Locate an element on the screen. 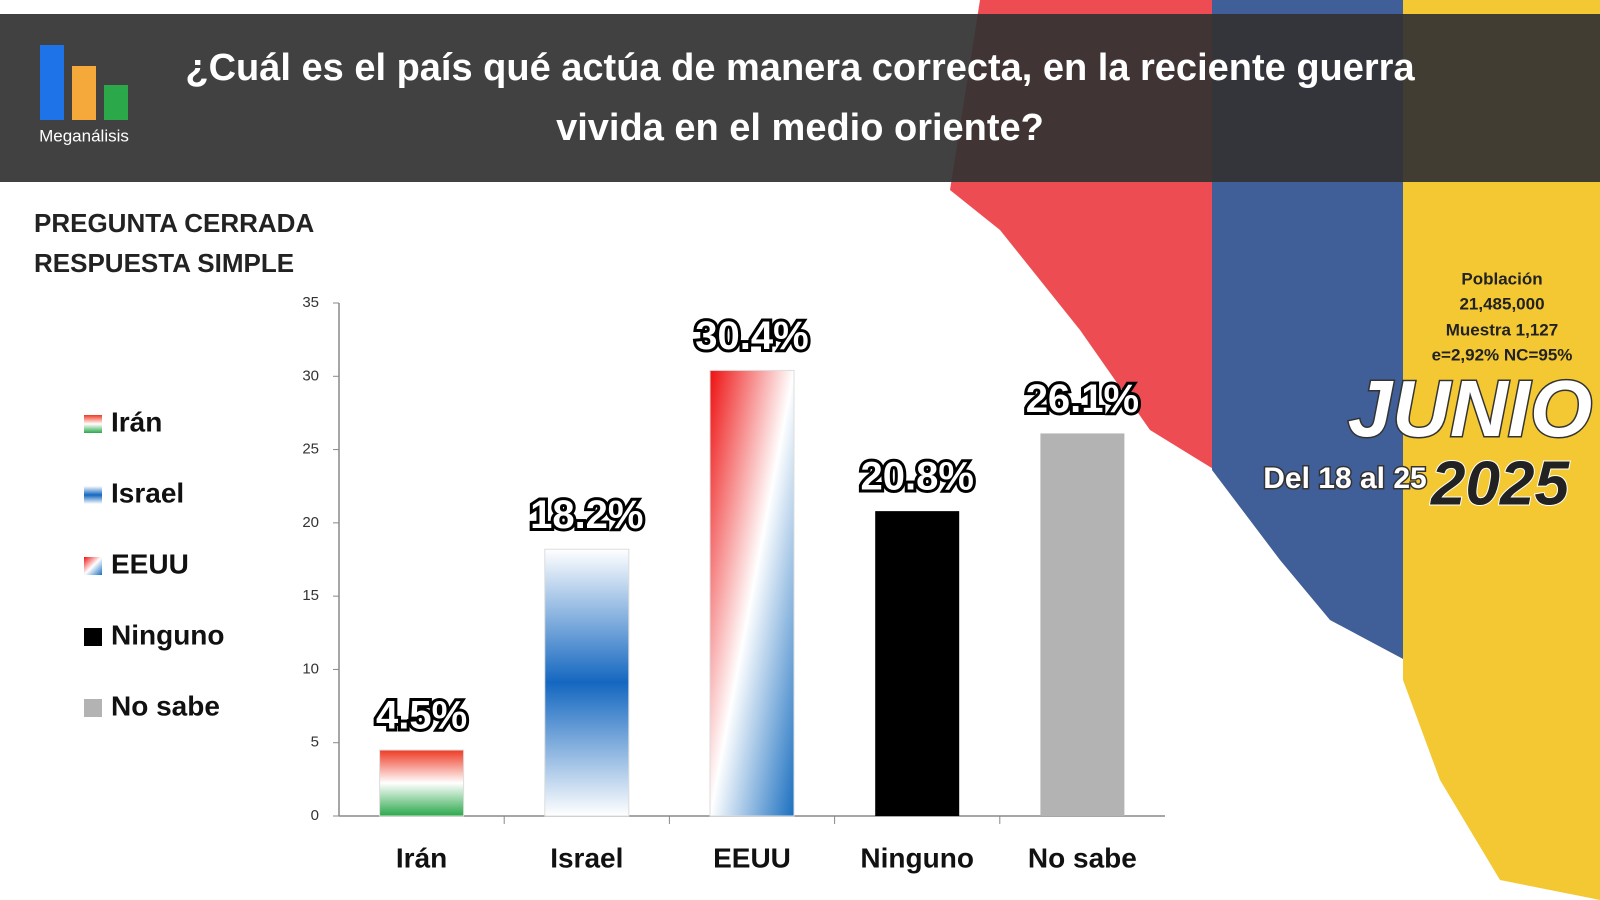  month: JUNIO is located at coordinates (1470, 408).